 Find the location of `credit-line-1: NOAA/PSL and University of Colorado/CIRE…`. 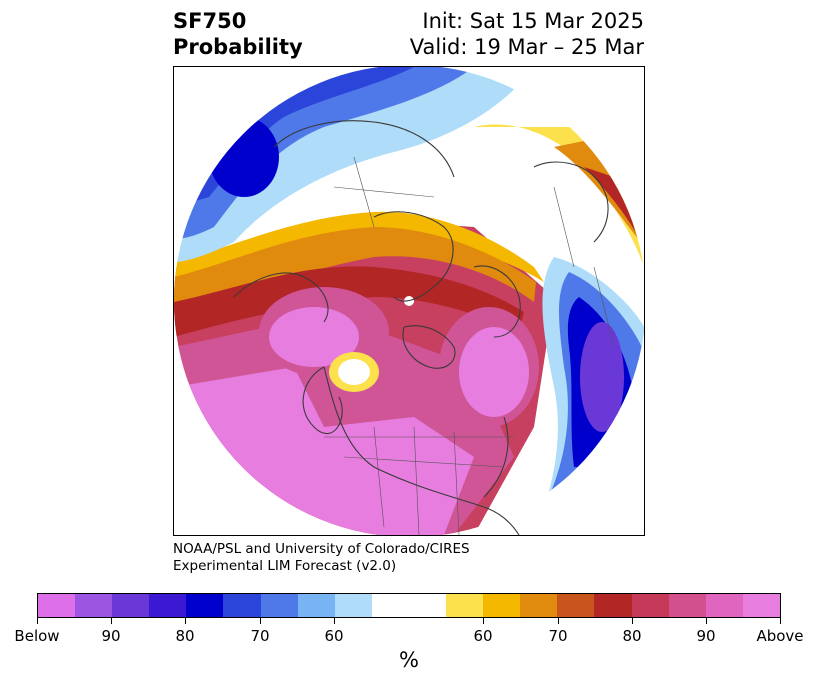

credit-line-1: NOAA/PSL and University of Colorado/CIRE… is located at coordinates (321, 549).